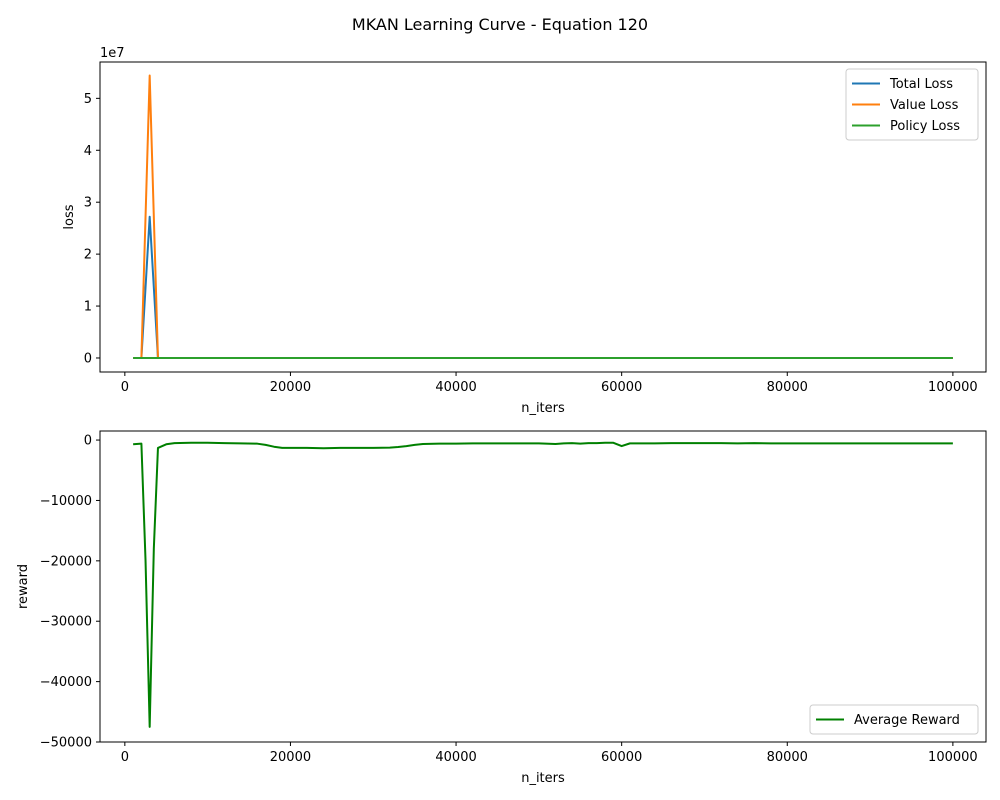 This screenshot has height=800, width=1000. Describe the element at coordinates (921, 84) in the screenshot. I see `legend-label: Total Loss` at that location.